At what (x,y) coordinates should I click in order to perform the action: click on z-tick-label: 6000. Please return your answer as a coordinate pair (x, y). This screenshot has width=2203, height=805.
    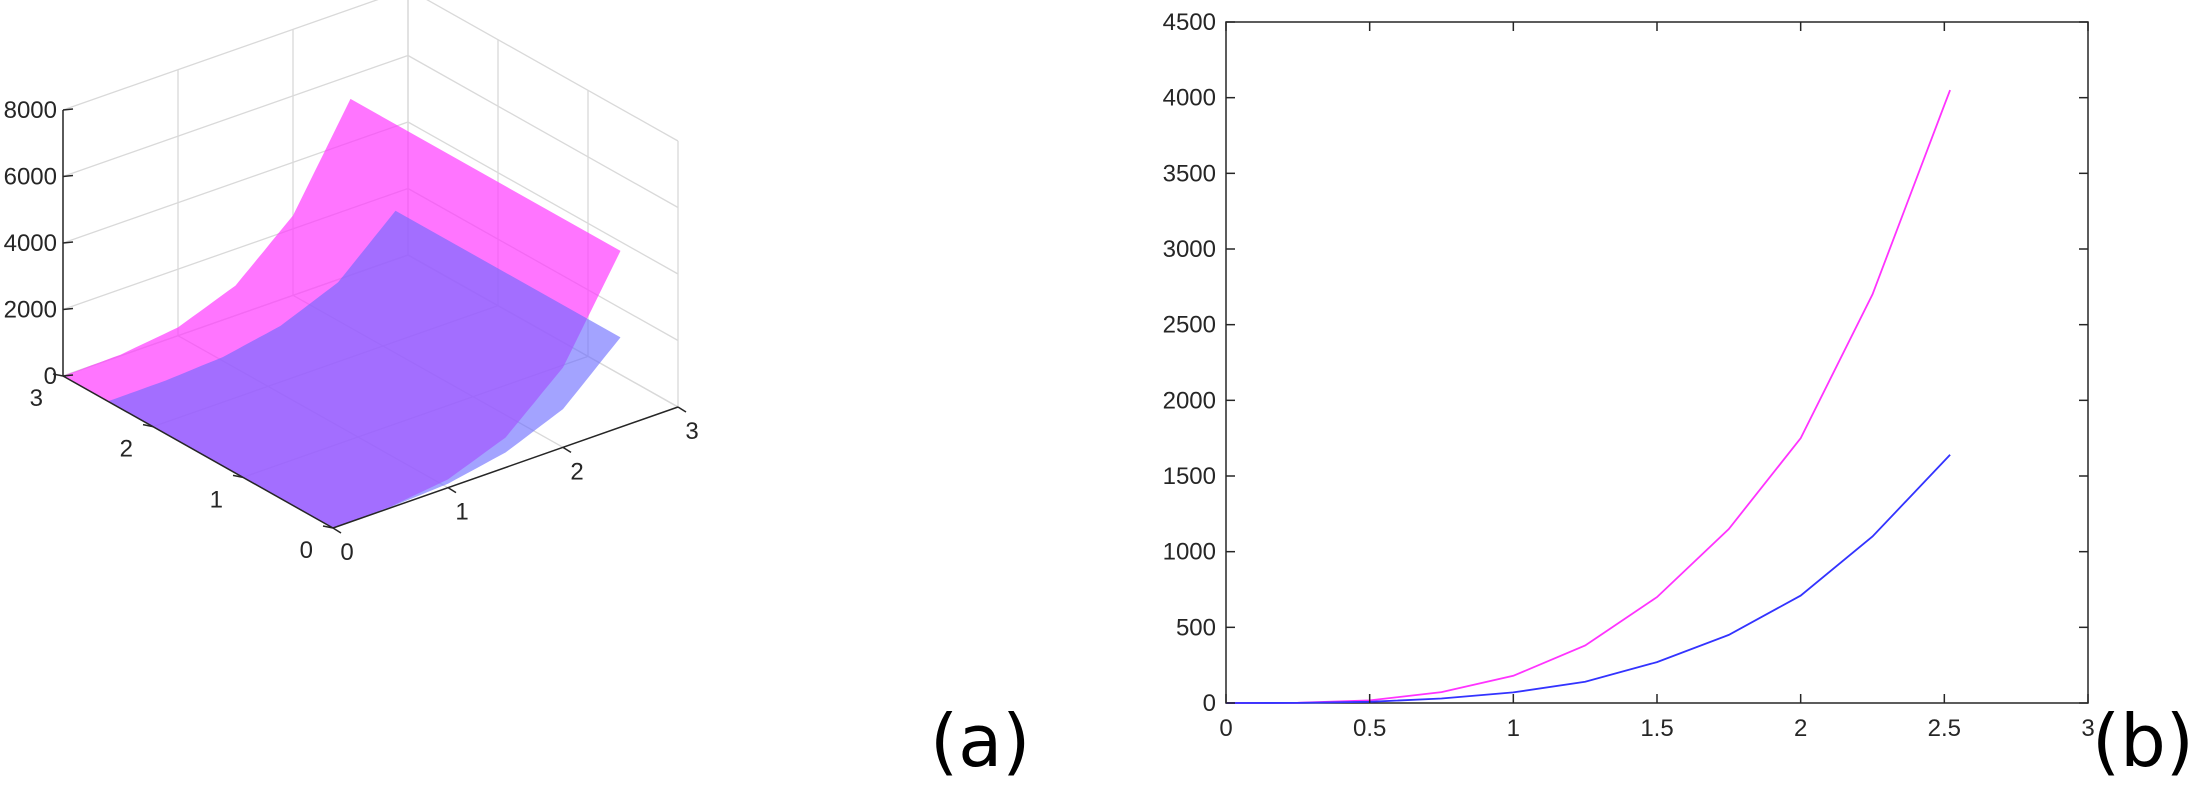
    Looking at the image, I should click on (30, 177).